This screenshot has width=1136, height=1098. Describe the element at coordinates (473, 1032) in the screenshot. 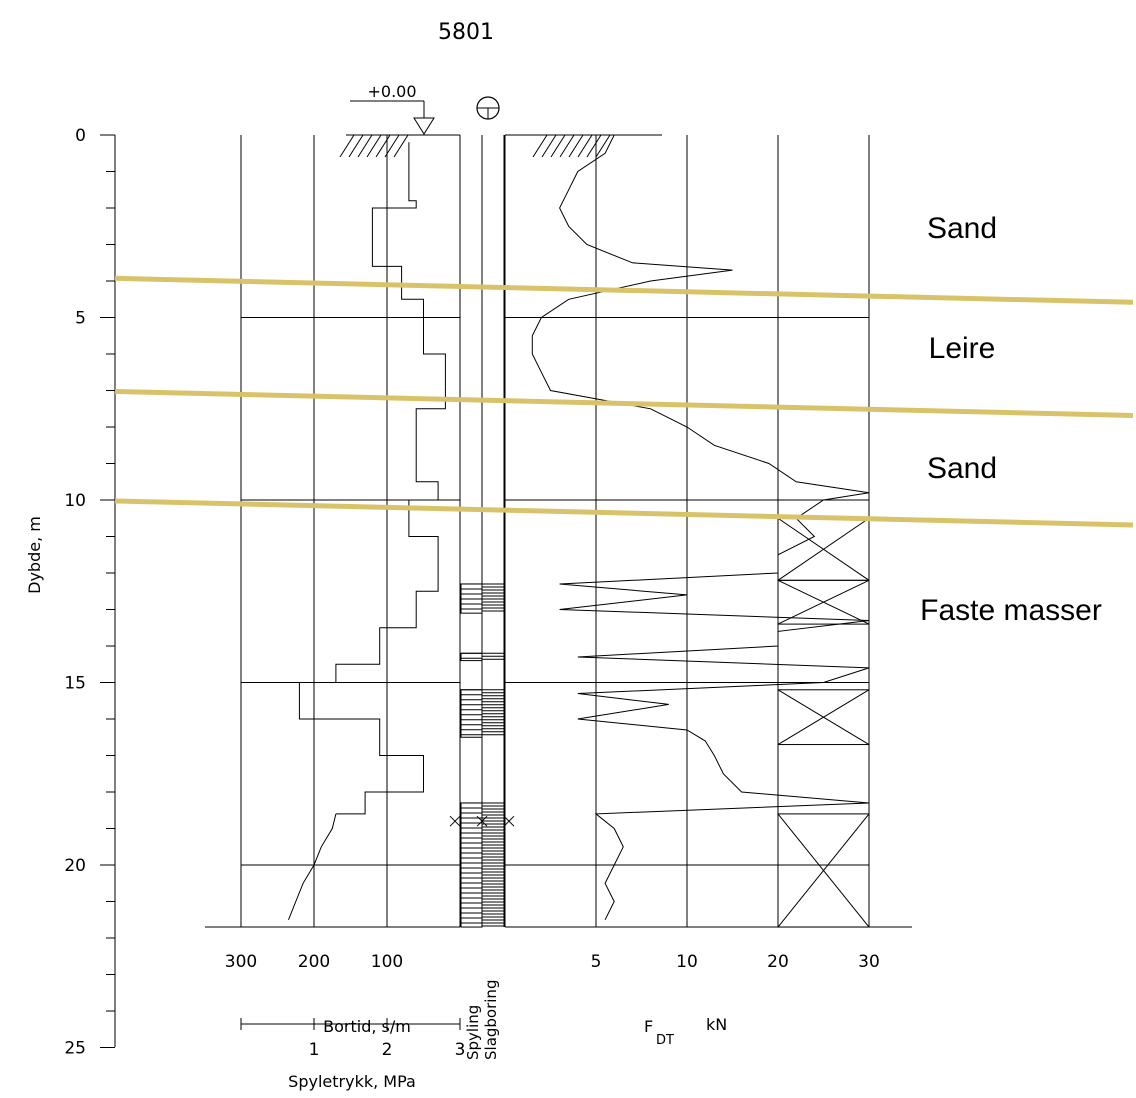

I see `method-label-spyling: Spyling` at that location.